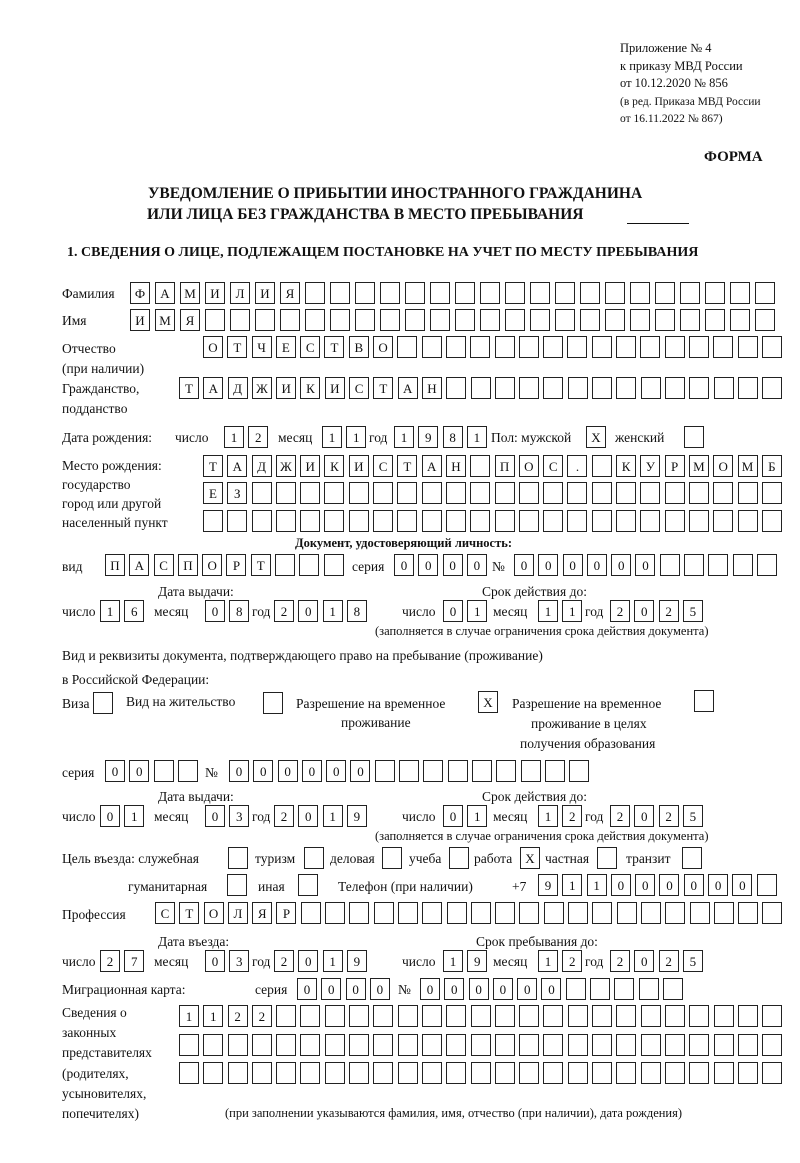 The image size is (800, 1163). What do you see at coordinates (577, 466) in the screenshot?
I see `char-cell: .` at bounding box center [577, 466].